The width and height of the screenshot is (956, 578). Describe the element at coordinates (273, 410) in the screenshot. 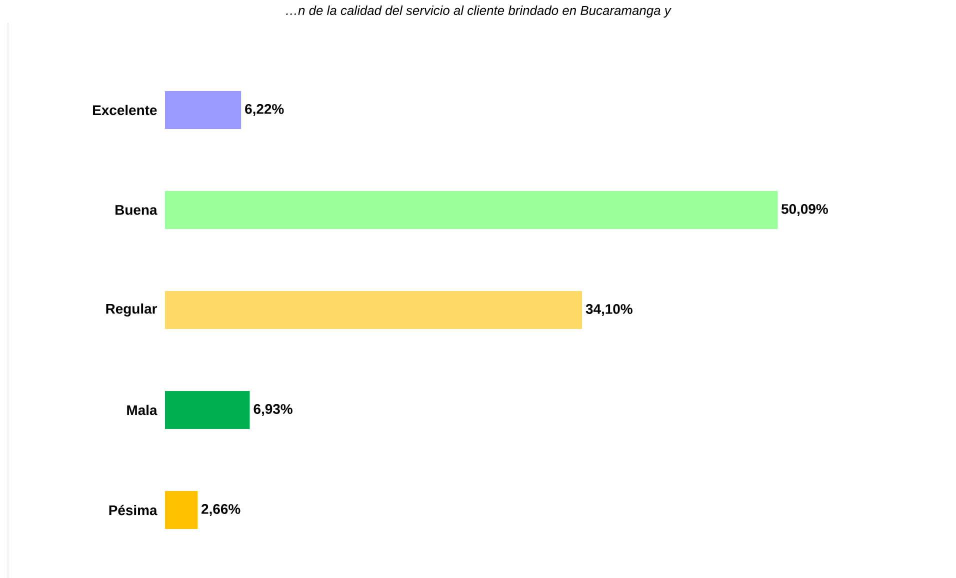

I see `data-label: 6,93%` at that location.